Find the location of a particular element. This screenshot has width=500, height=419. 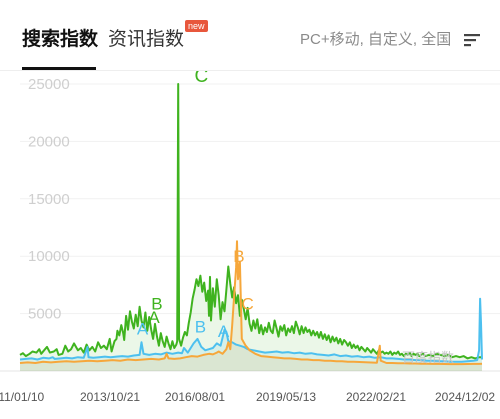

x-tick-label: 2013/10/21 is located at coordinates (110, 397).